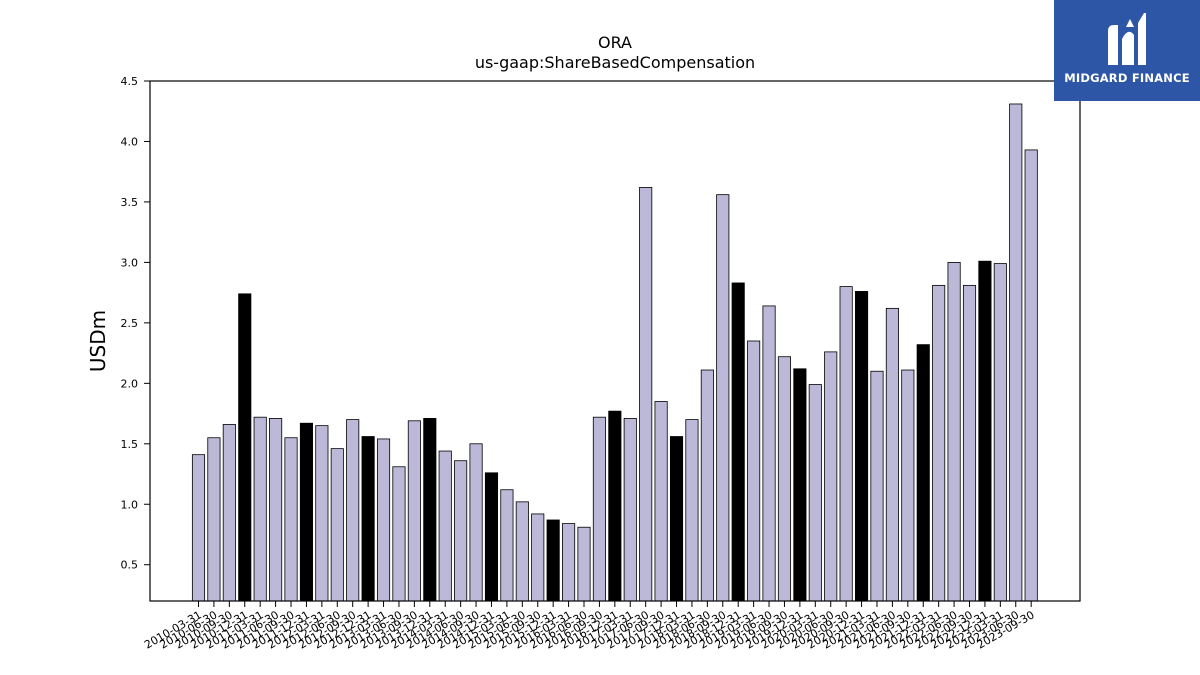  I want to click on y-tick-label: 1.5, so click(130, 444).